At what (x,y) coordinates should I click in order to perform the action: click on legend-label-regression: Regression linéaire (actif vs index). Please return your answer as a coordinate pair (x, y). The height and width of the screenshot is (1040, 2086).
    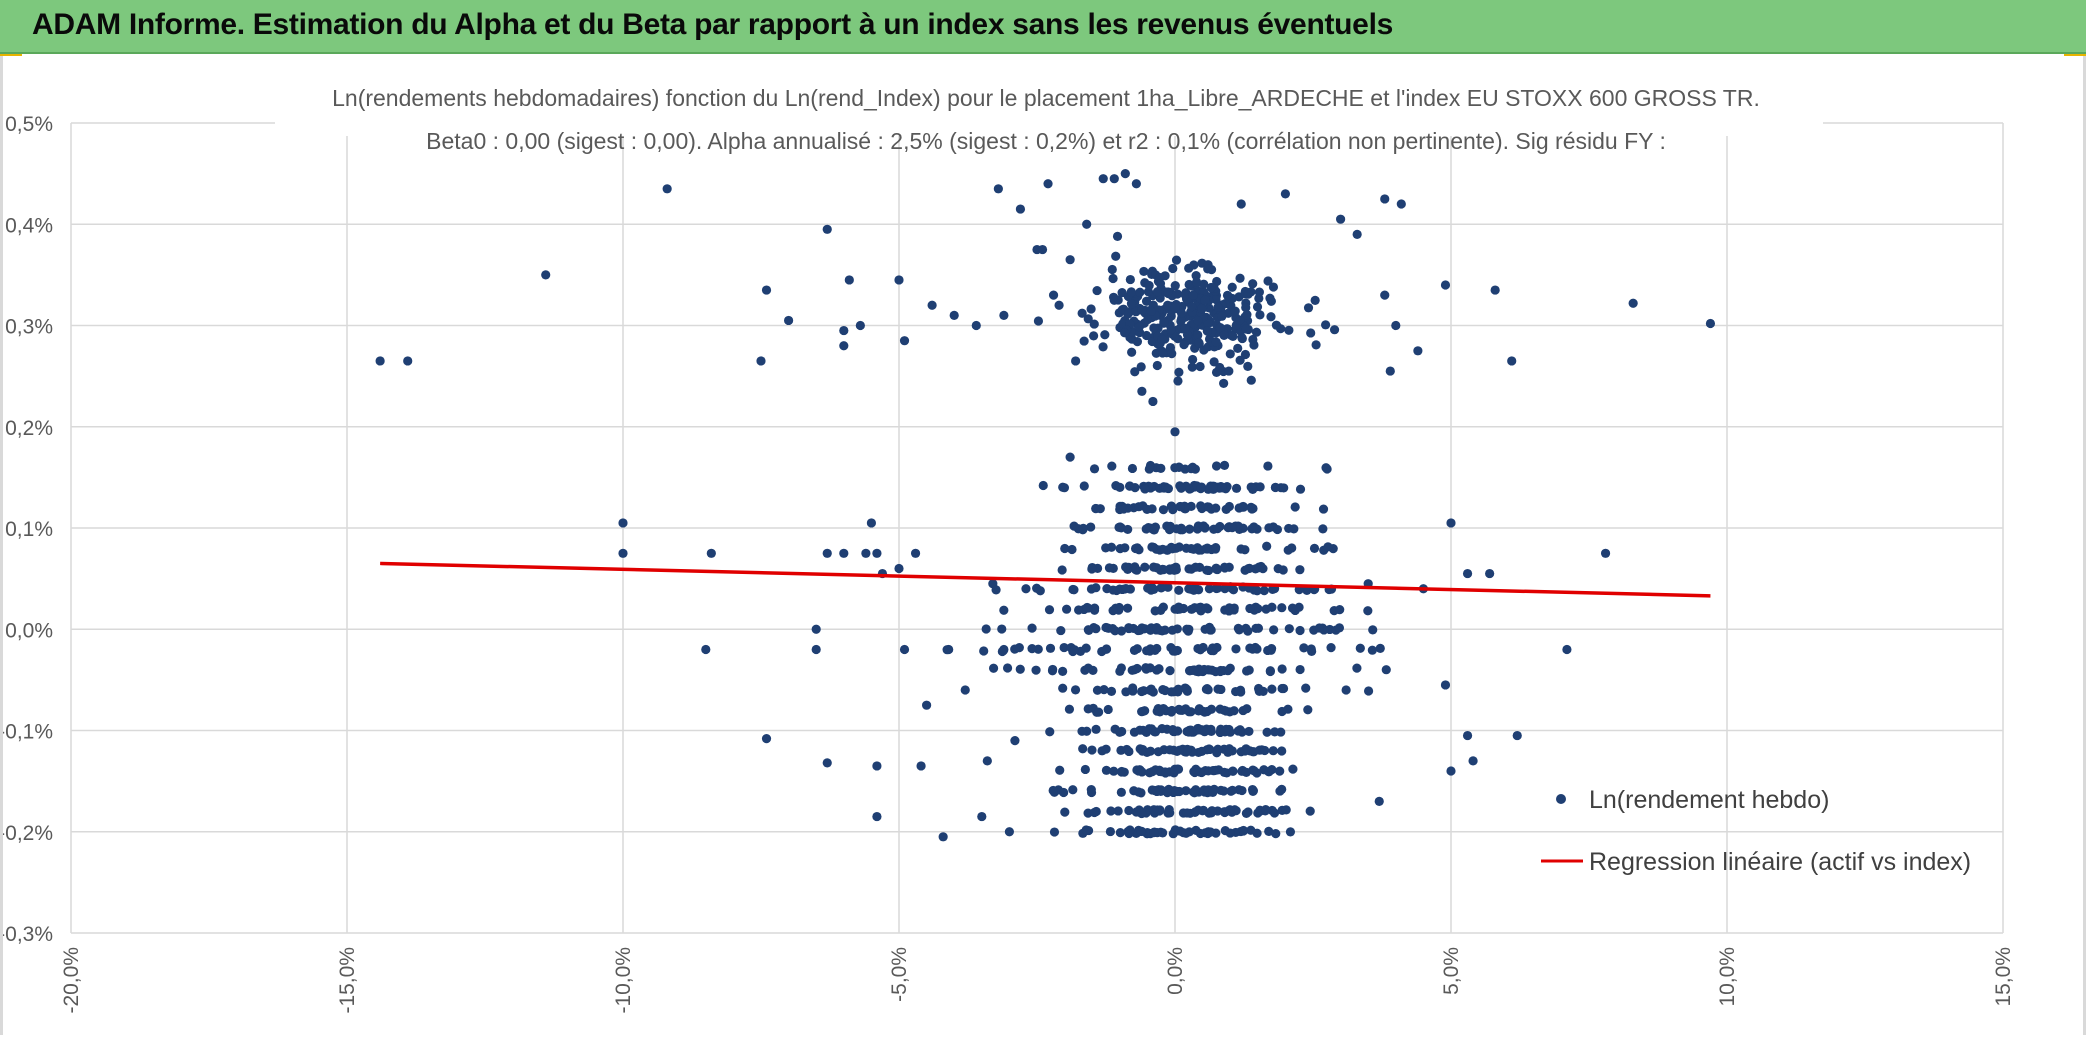
    Looking at the image, I should click on (1780, 862).